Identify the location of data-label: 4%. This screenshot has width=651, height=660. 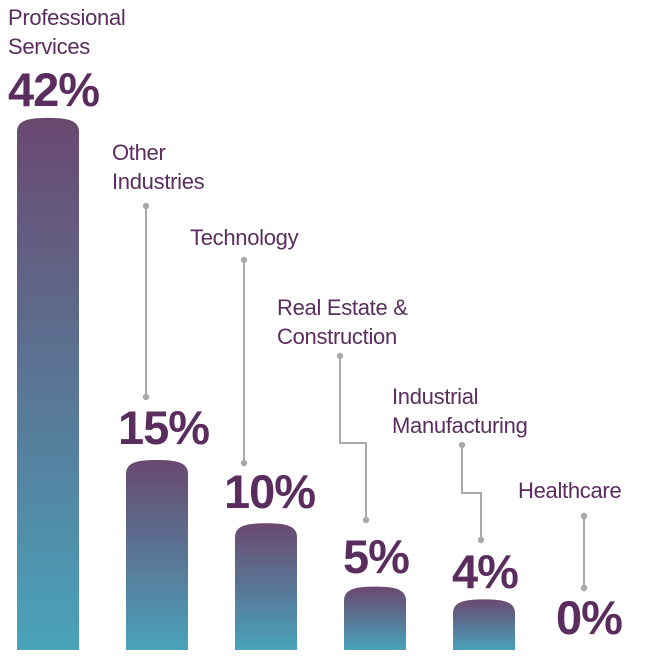
(485, 571).